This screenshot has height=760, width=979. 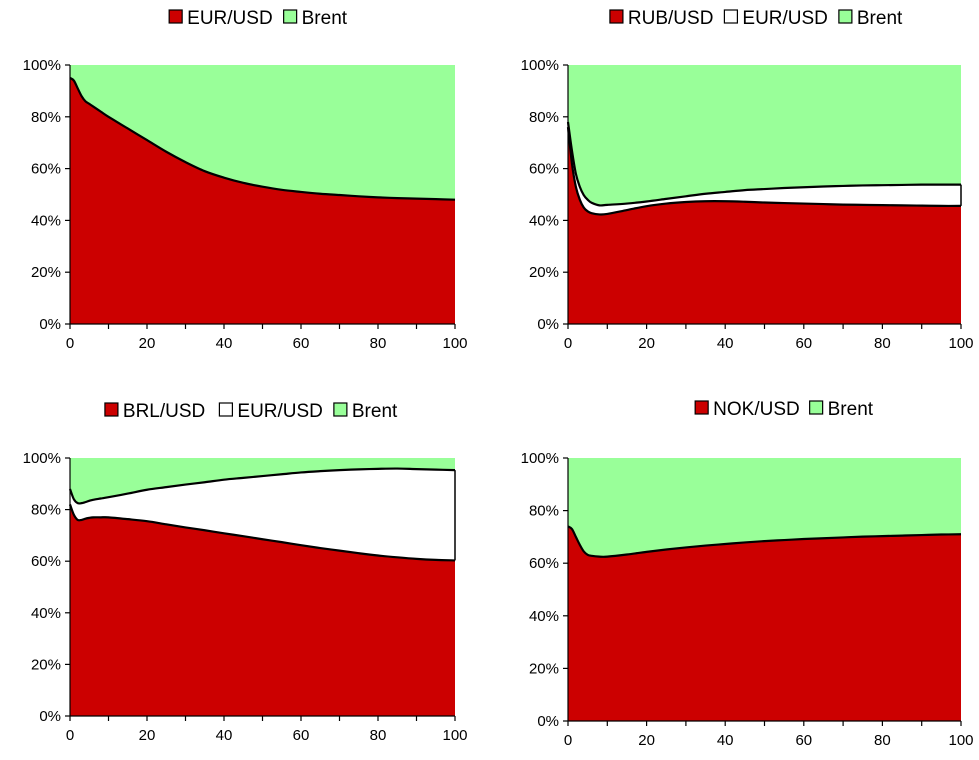 What do you see at coordinates (164, 411) in the screenshot?
I see `legend-label-brl-usd: BRL/USD` at bounding box center [164, 411].